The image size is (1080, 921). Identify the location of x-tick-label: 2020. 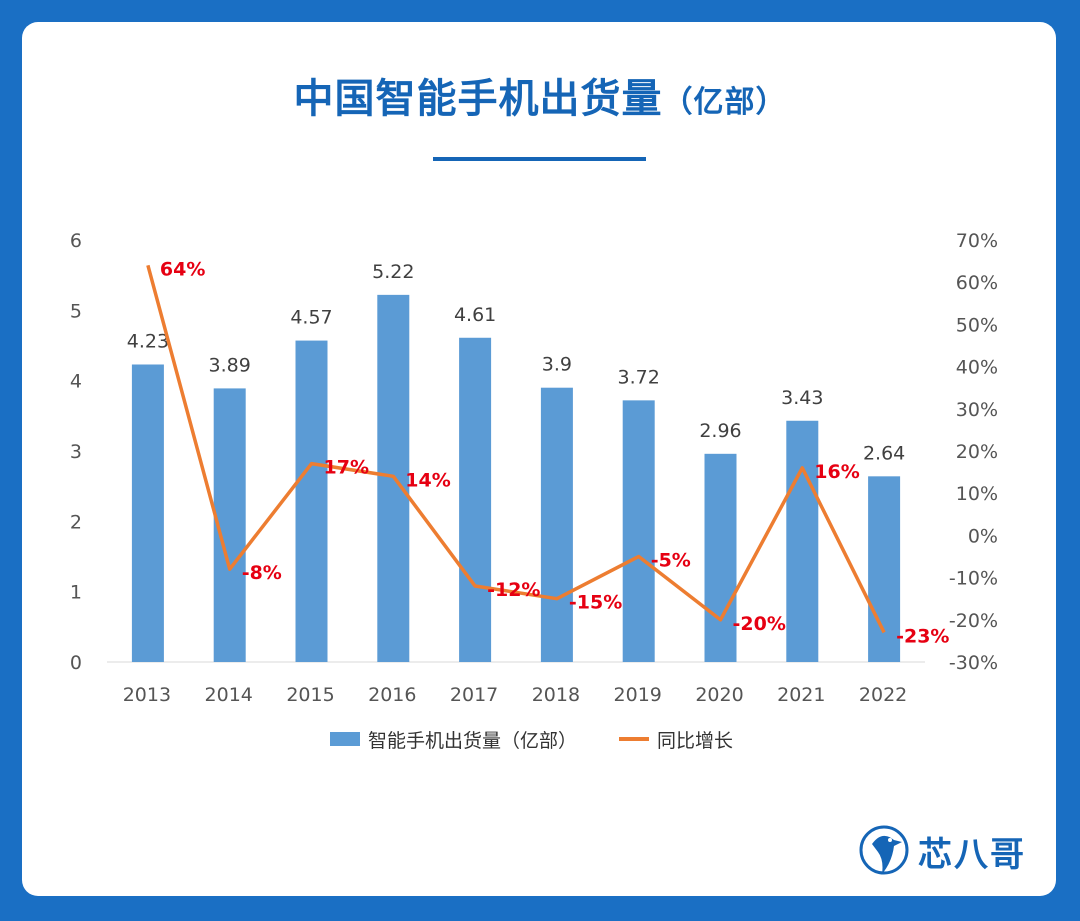
(719, 695).